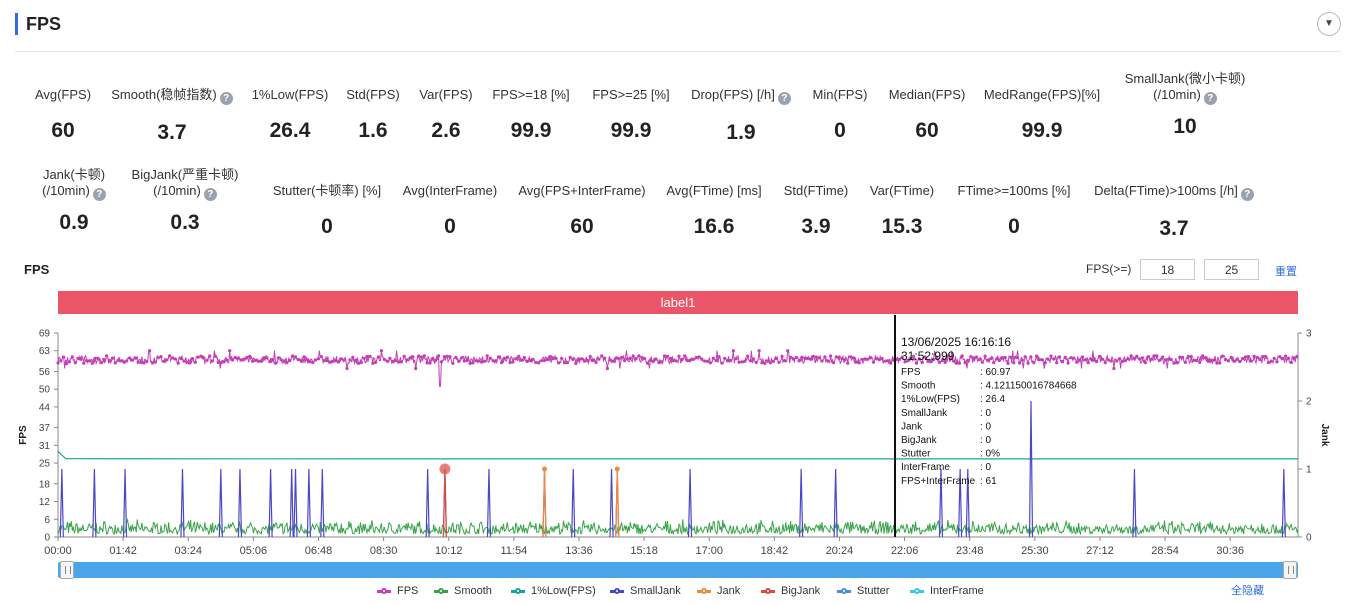  I want to click on x-tick-label: 22:06, so click(905, 551).